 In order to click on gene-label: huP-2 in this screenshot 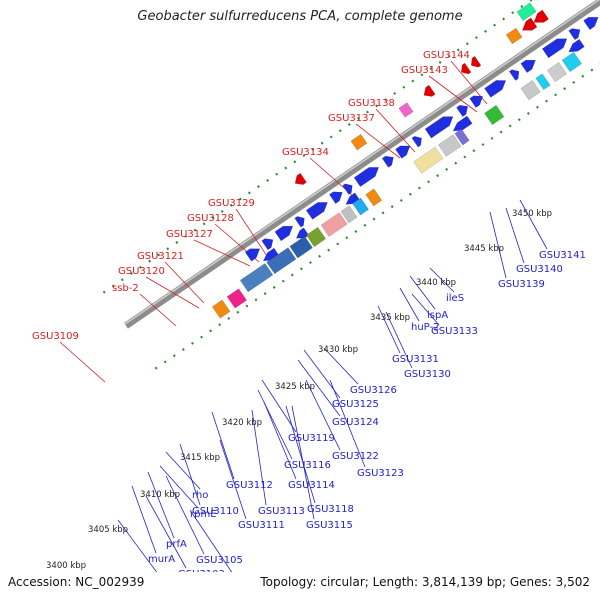, I will do `click(425, 327)`.